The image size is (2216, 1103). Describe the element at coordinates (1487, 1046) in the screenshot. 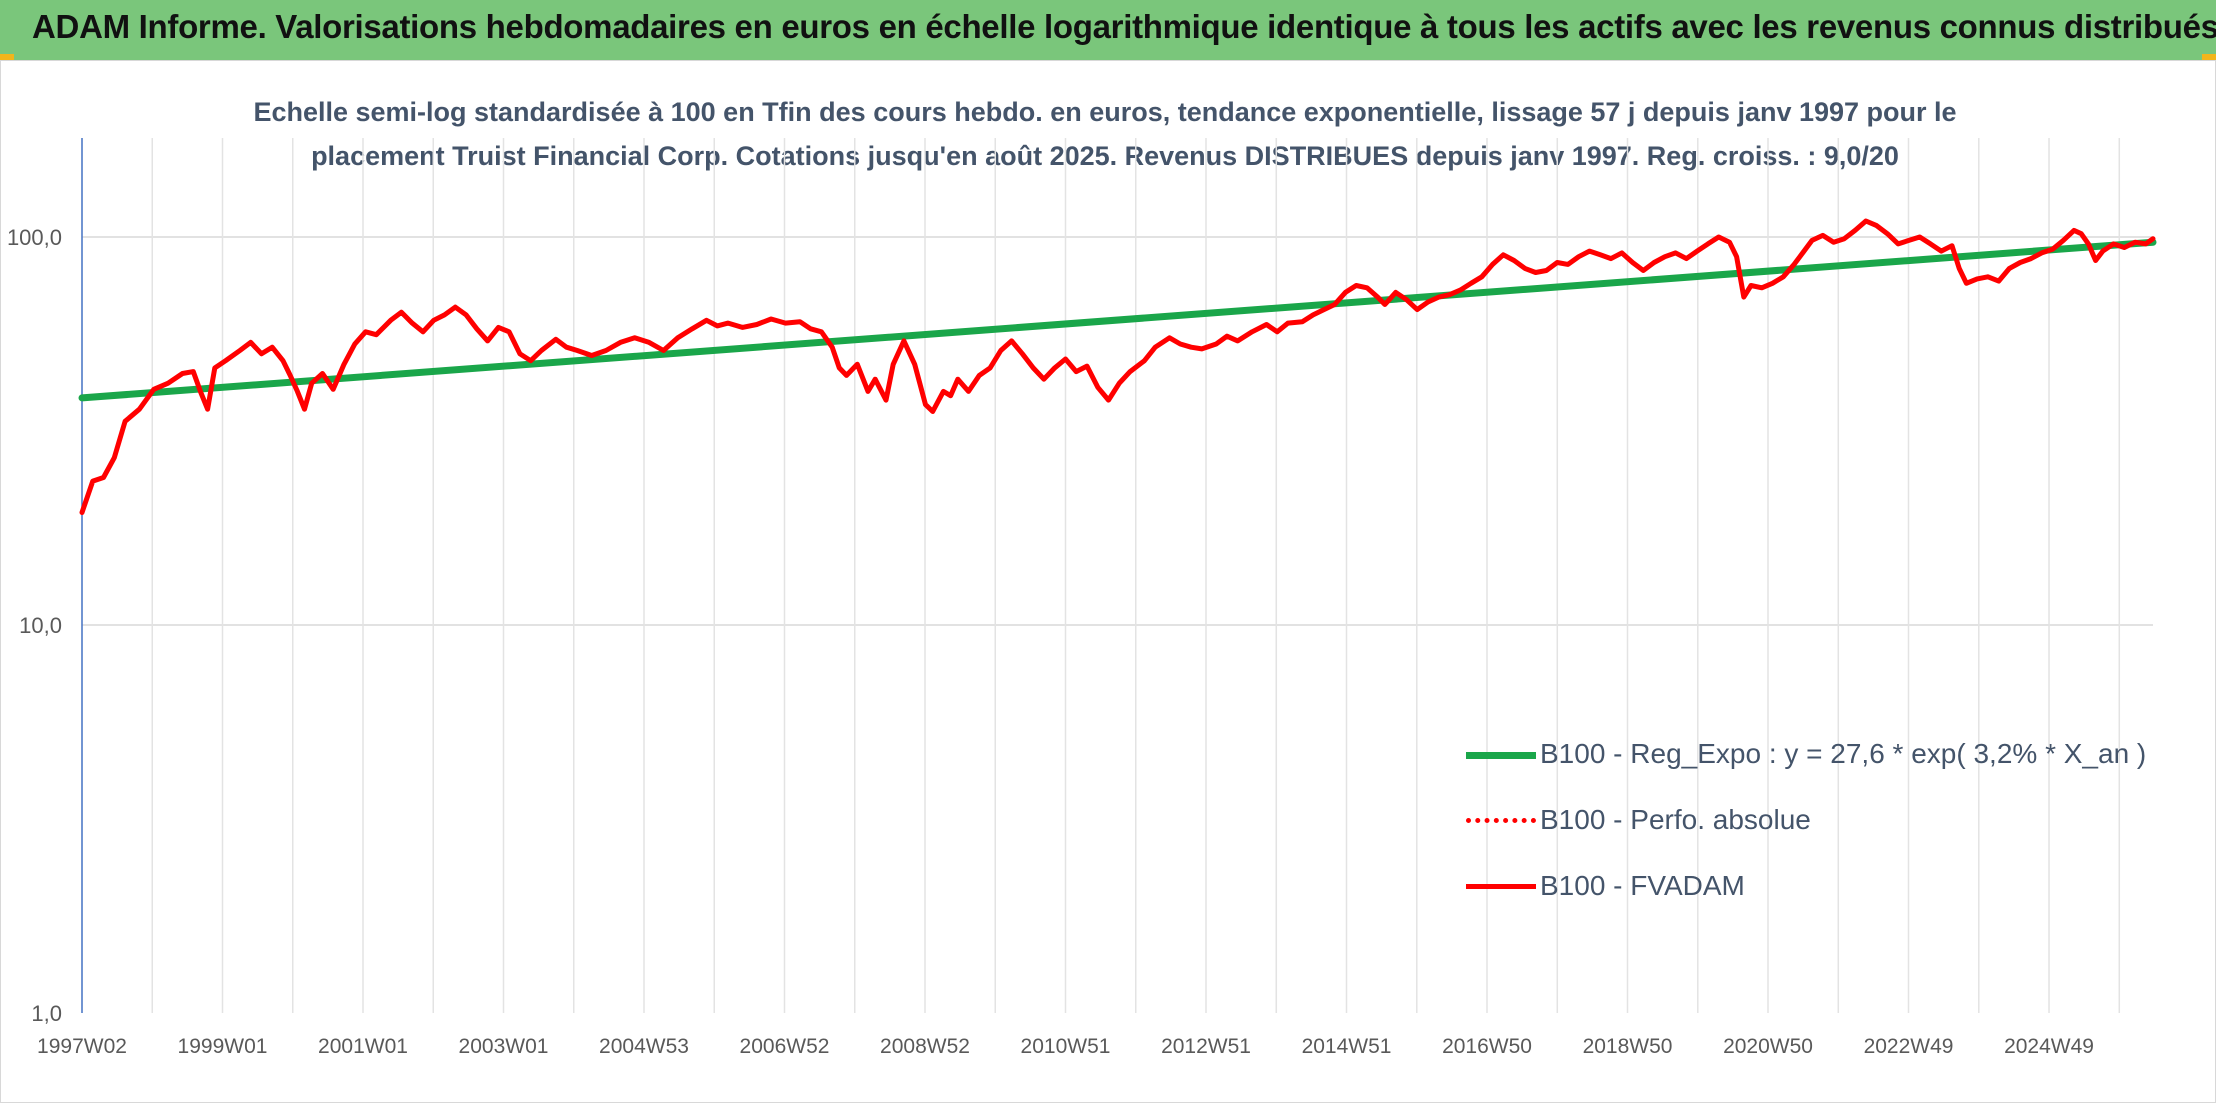

I see `x-tick-label: 2016W50` at that location.